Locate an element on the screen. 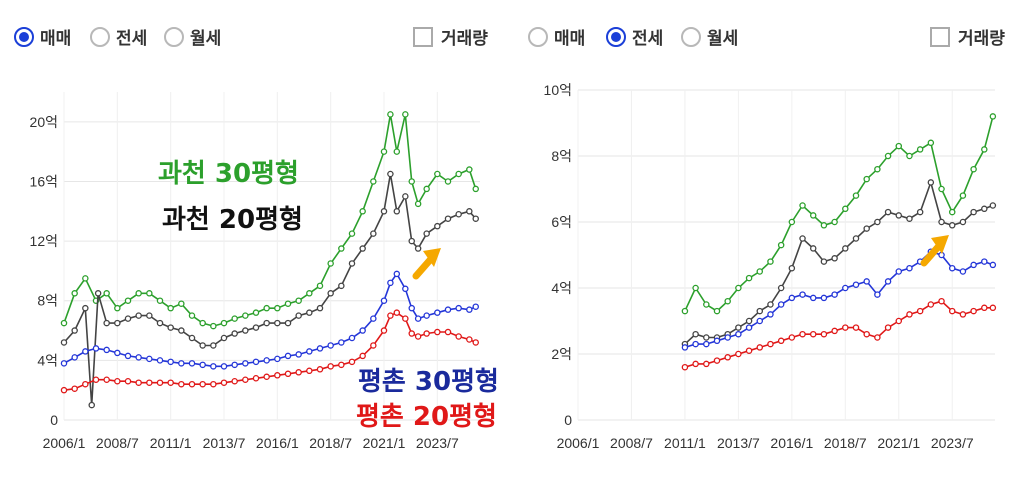 The width and height of the screenshot is (1026, 493). x-tick-label: 2018/7 is located at coordinates (845, 443).